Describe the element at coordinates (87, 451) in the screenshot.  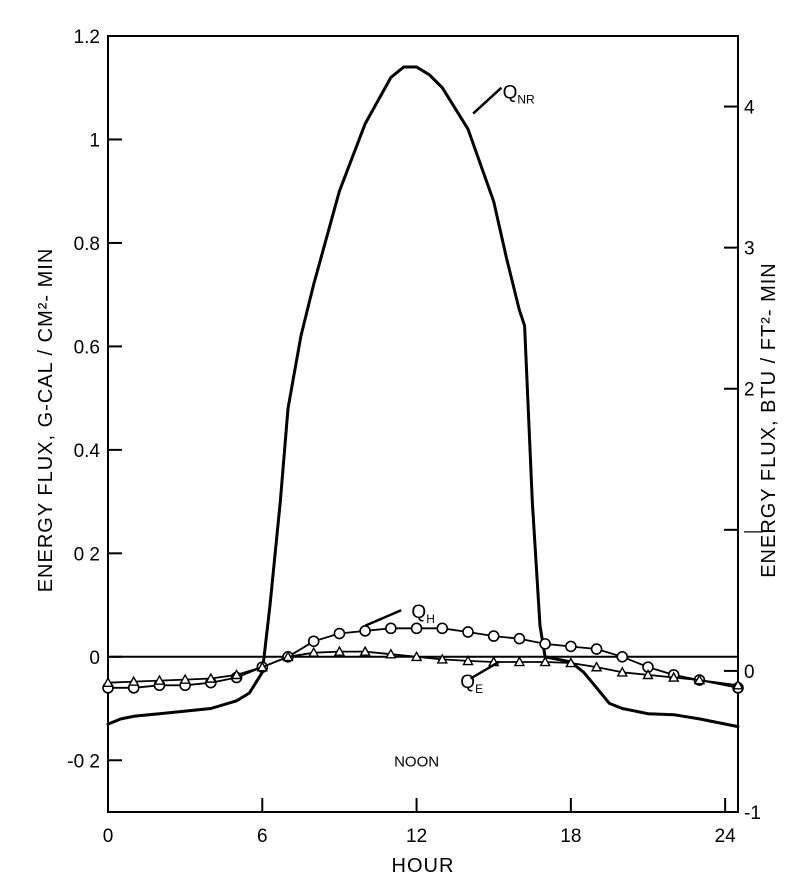
I see `y-left-tick-label: 0.4` at that location.